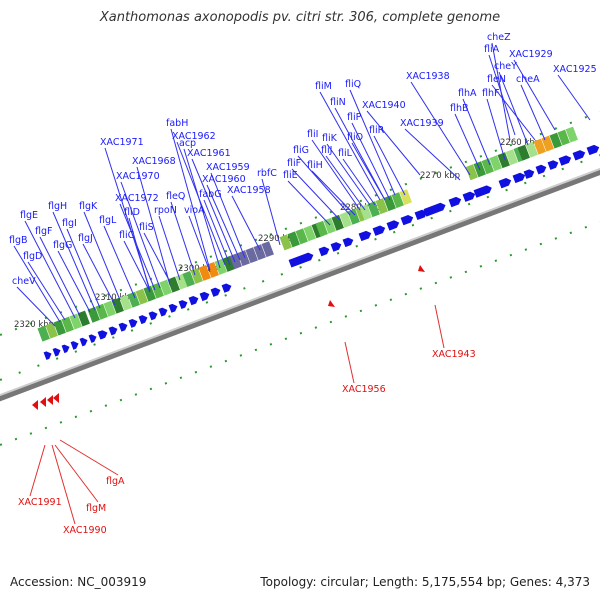  What do you see at coordinates (85, 530) in the screenshot?
I see `gene-label-reverse: XAC1990` at bounding box center [85, 530].